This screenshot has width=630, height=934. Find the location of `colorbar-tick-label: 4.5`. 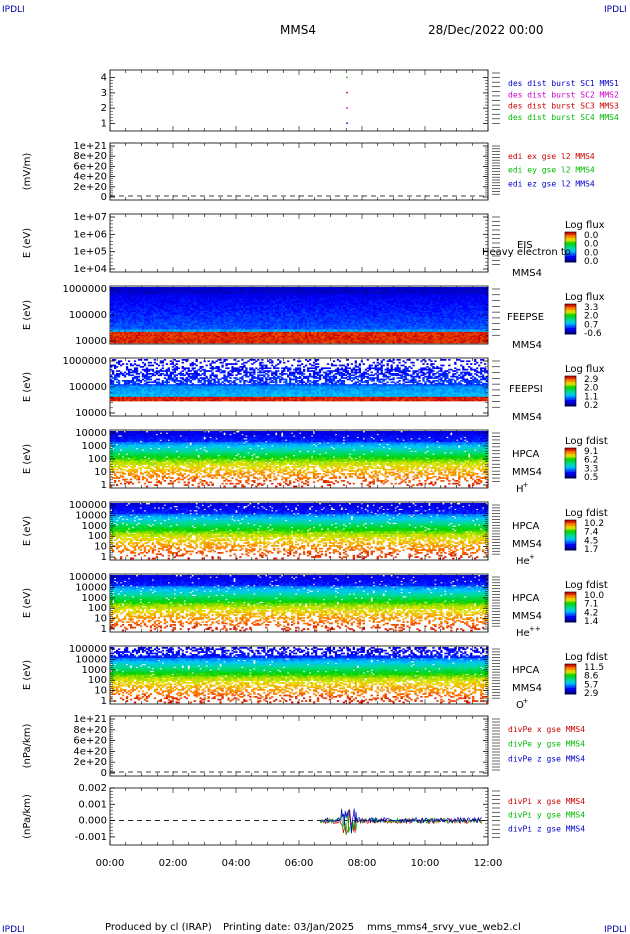

colorbar-tick-label: 4.5 is located at coordinates (591, 541).